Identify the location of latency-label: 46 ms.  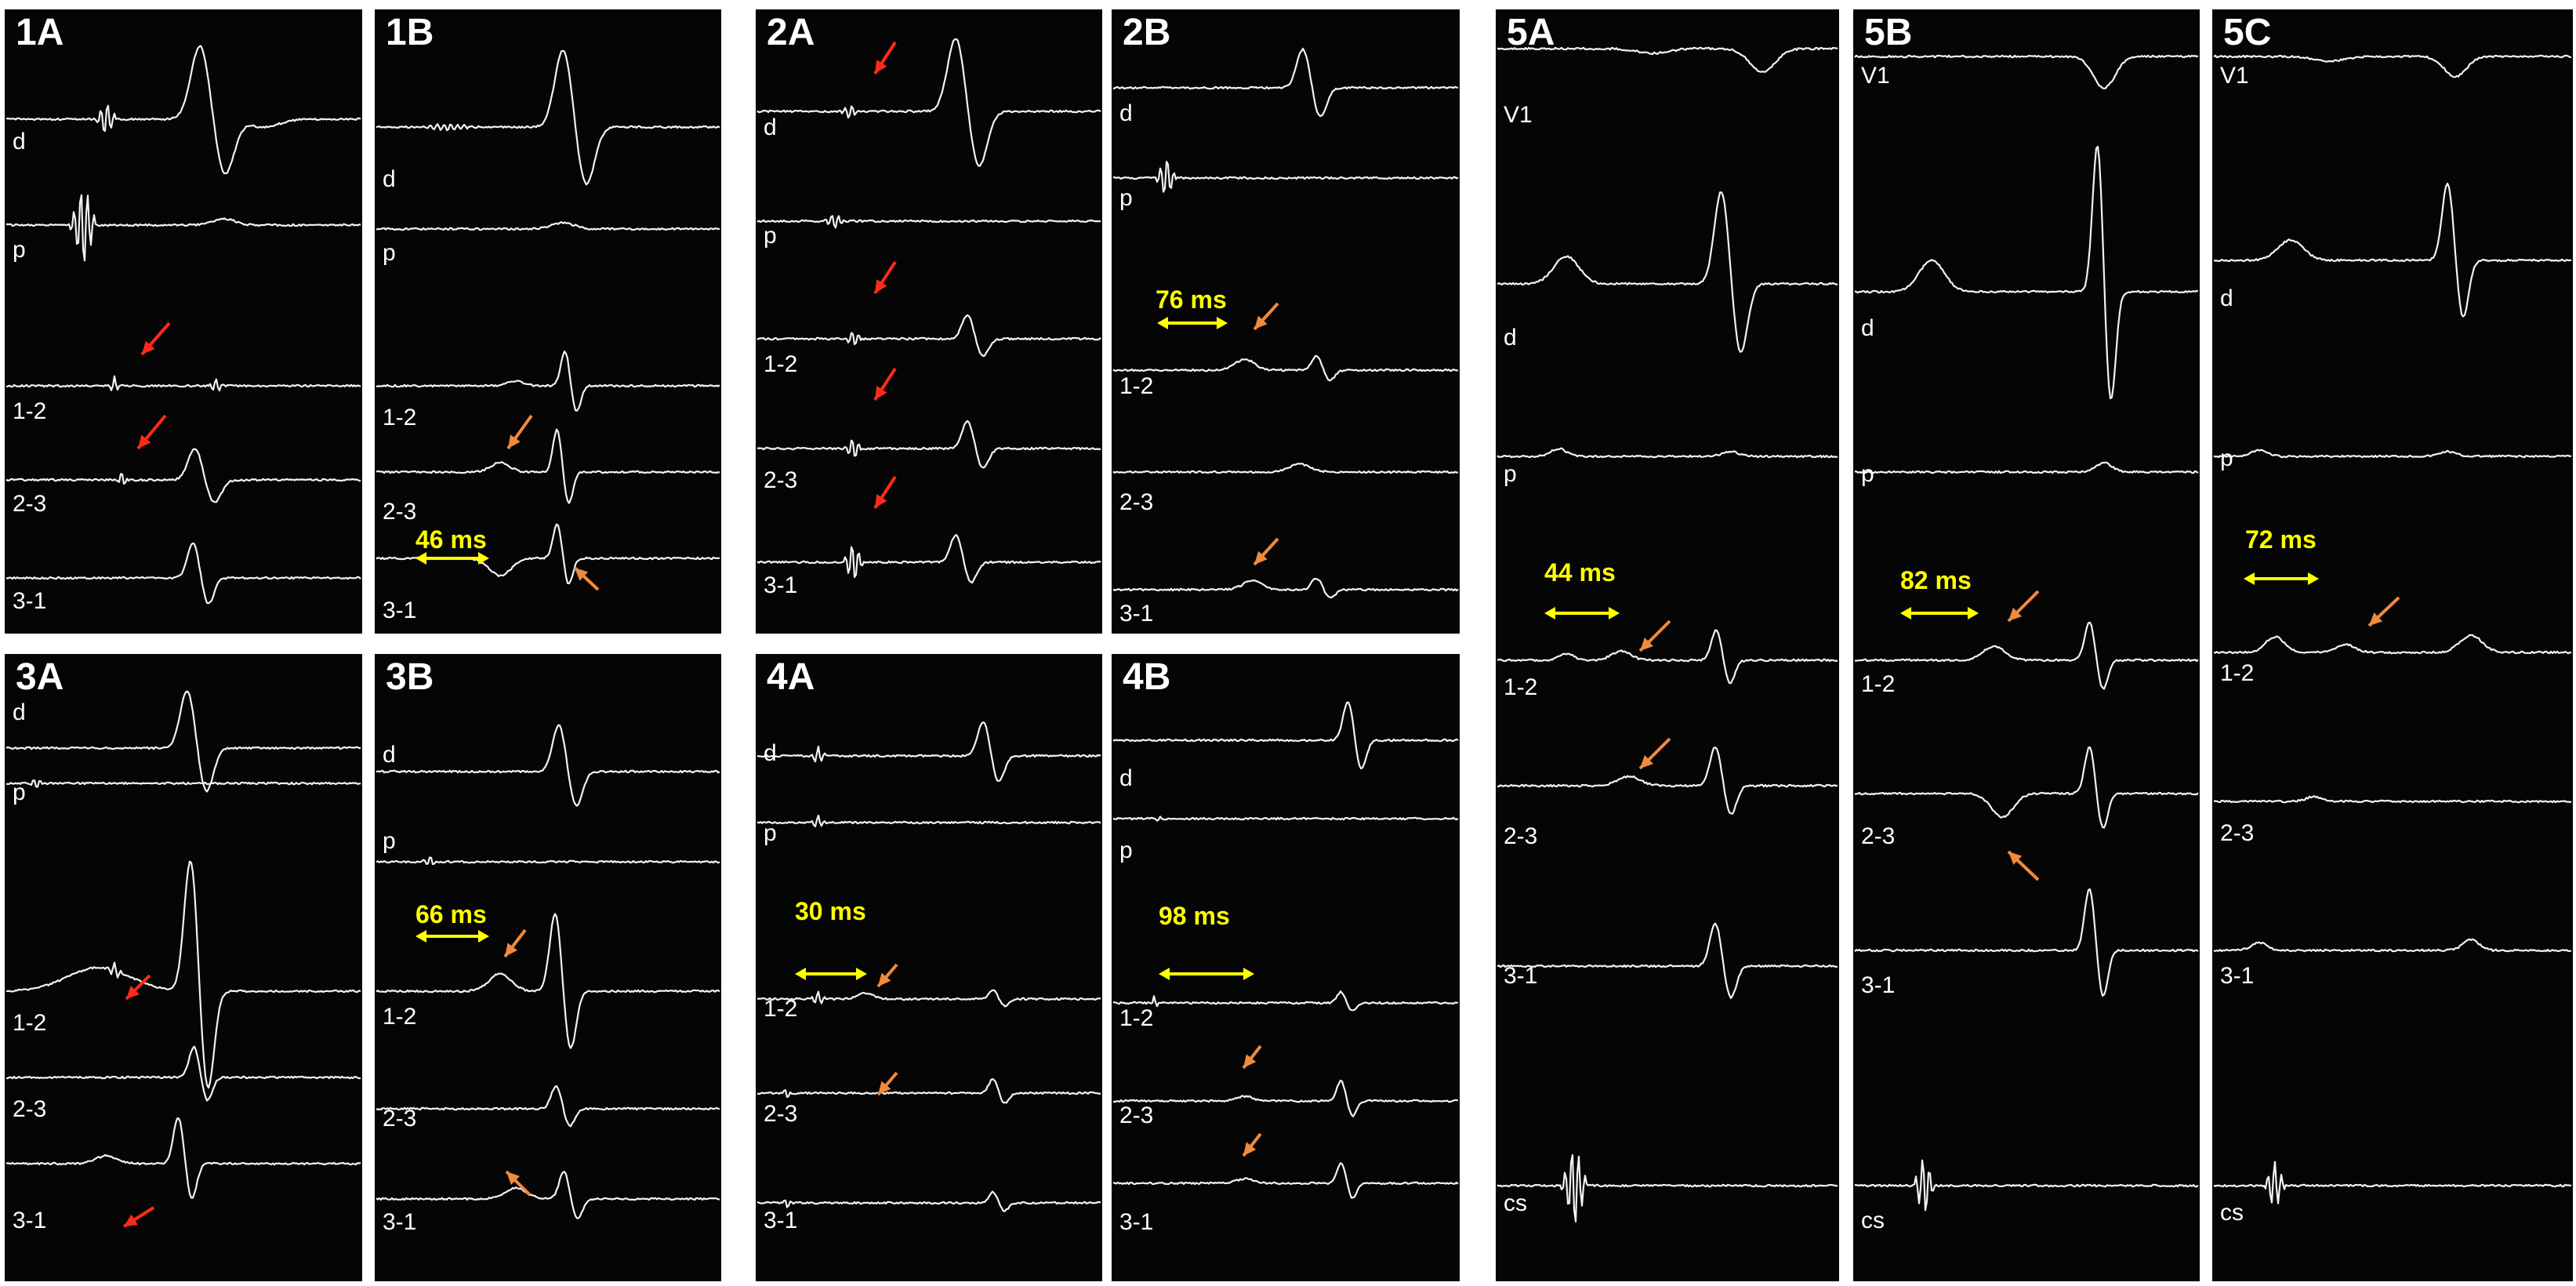
(451, 539).